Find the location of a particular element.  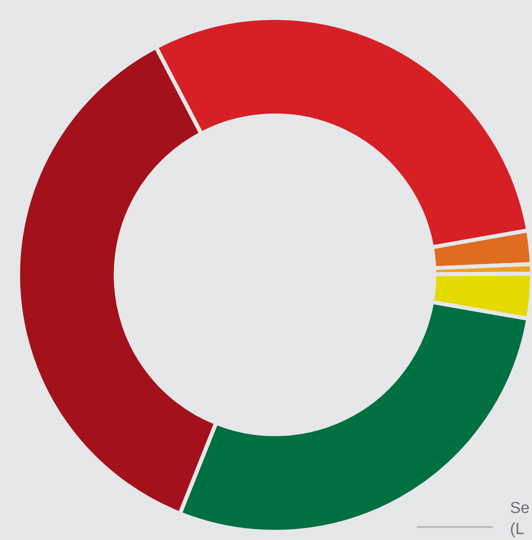

text: Se (L is located at coordinates (520, 519).